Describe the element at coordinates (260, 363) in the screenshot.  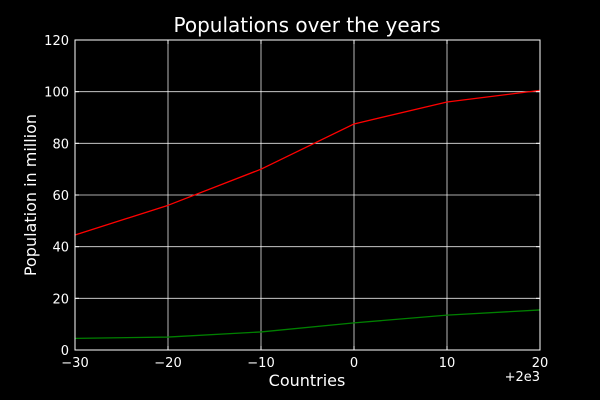
I see `x-tick-label: −10` at that location.